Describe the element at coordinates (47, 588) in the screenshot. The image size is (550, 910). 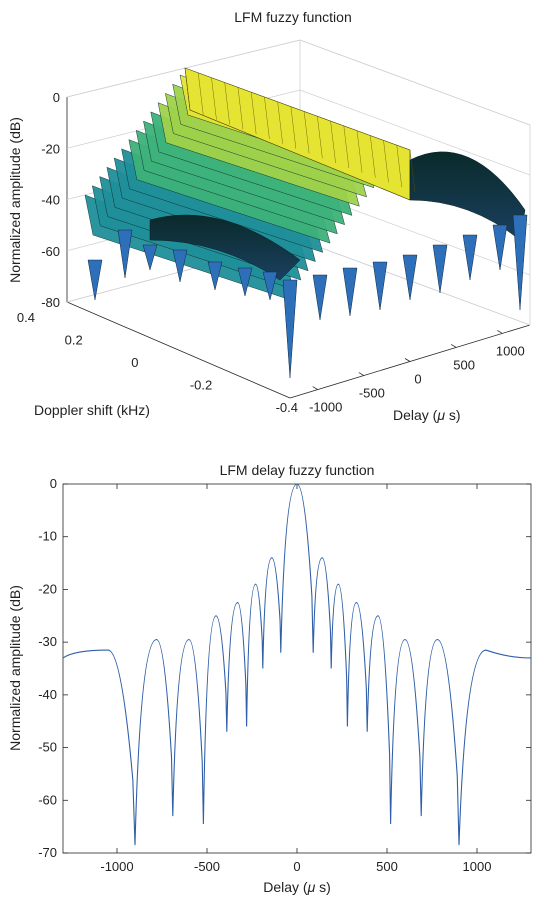
I see `y-tick-label: -20` at that location.